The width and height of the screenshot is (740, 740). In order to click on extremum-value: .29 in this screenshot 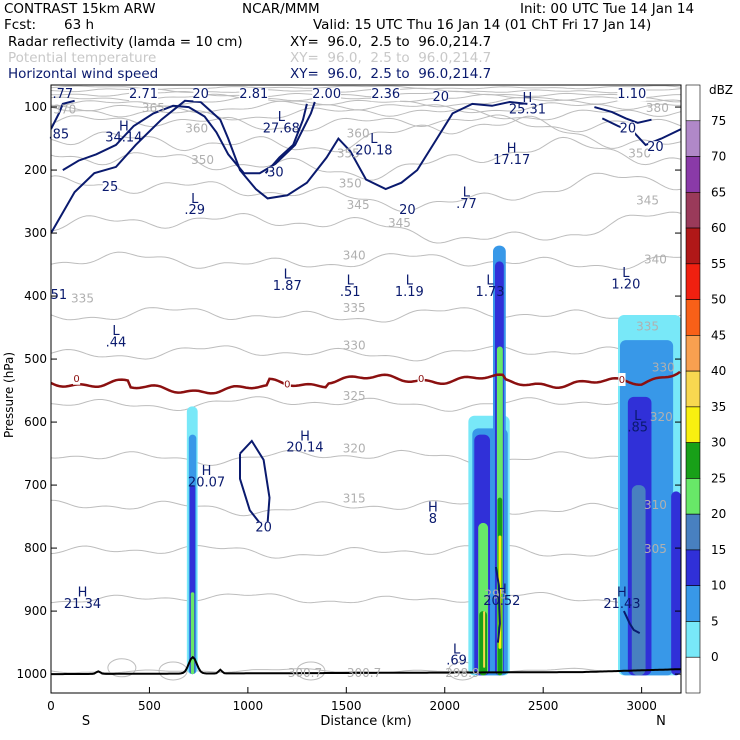, I will do `click(194, 210)`.